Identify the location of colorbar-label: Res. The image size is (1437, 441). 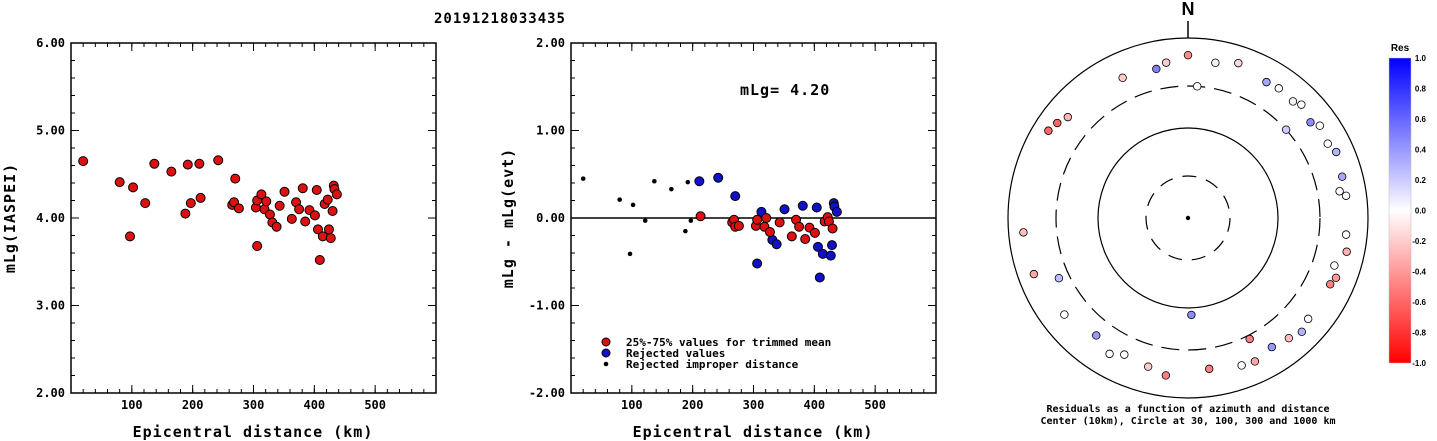
(1400, 48).